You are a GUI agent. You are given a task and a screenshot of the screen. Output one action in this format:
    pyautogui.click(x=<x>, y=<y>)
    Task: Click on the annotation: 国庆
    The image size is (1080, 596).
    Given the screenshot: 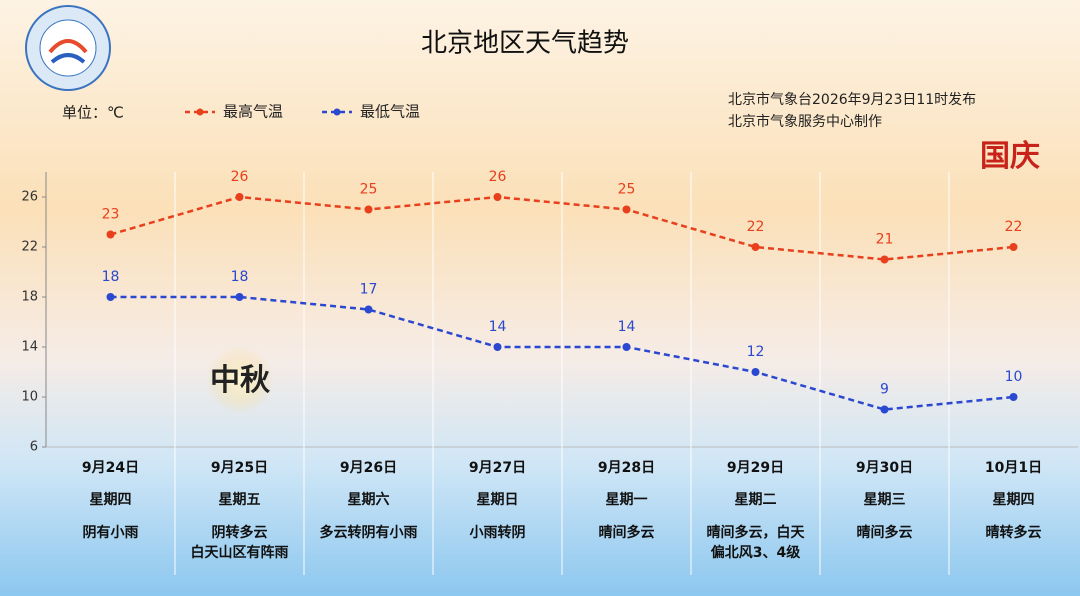 What is the action you would take?
    pyautogui.click(x=1010, y=156)
    